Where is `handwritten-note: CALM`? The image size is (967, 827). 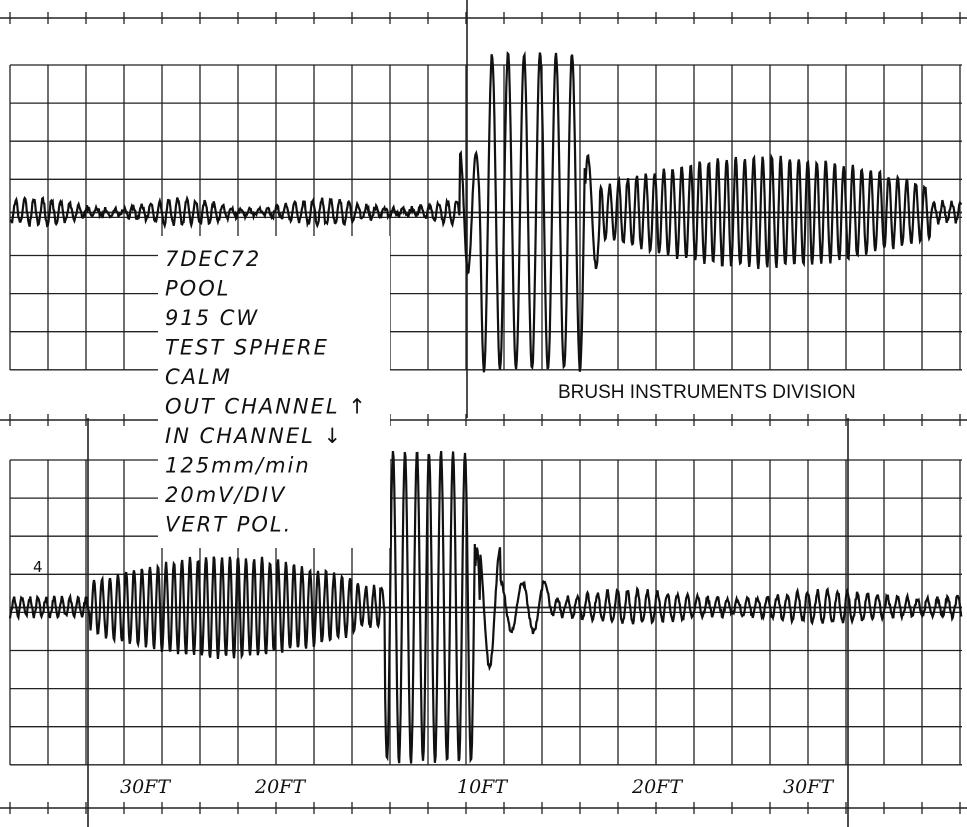
handwritten-note: CALM is located at coordinates (198, 377).